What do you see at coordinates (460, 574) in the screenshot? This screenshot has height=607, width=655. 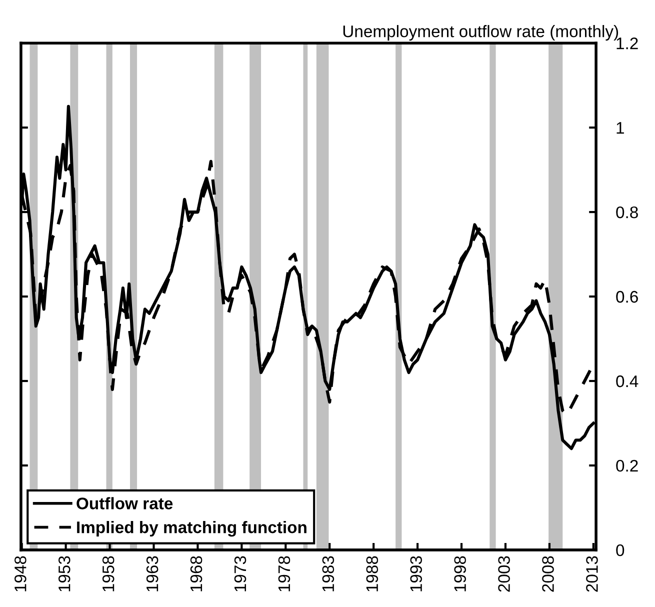 I see `x-tick-label: 1998` at bounding box center [460, 574].